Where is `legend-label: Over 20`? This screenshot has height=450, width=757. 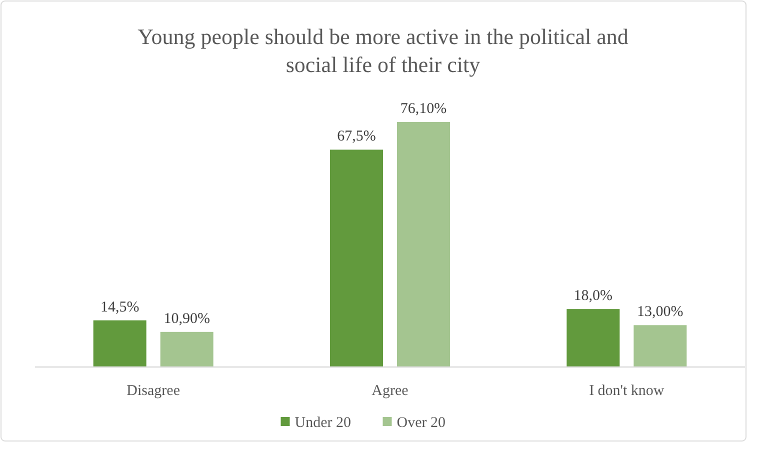
legend-label: Over 20 is located at coordinates (421, 423).